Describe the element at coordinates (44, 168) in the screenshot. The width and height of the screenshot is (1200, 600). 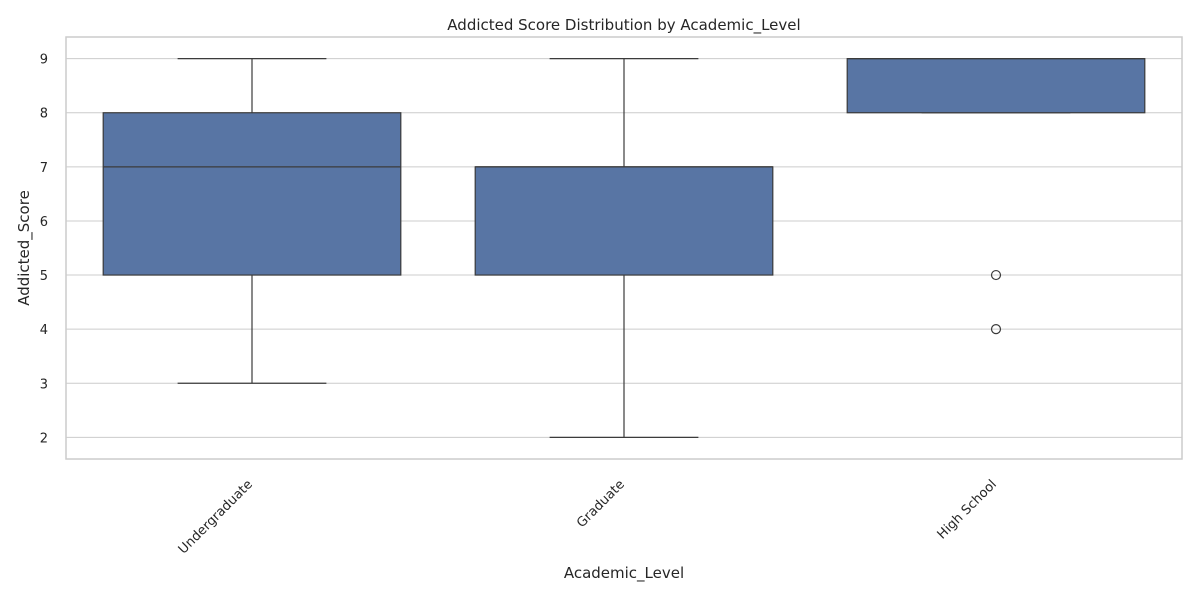
I see `y-tick-label: 7` at that location.